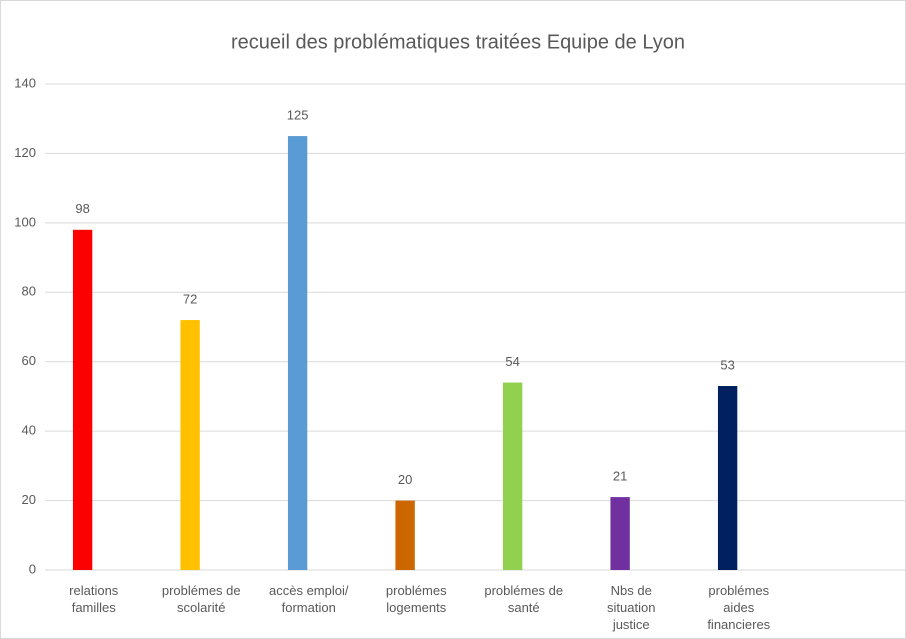  Describe the element at coordinates (25, 221) in the screenshot. I see `y-tick-label: 100` at that location.